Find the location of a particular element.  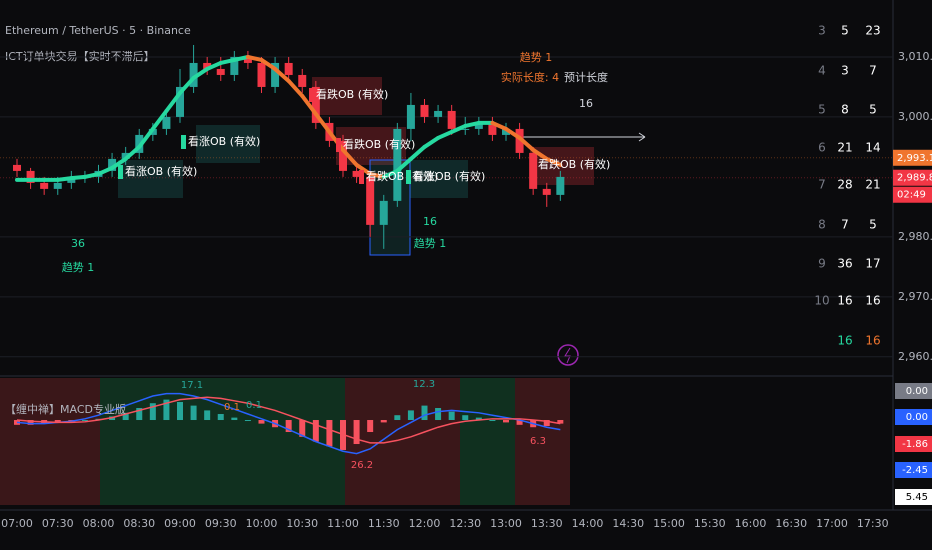

countdown-badge is located at coordinates (912, 194).